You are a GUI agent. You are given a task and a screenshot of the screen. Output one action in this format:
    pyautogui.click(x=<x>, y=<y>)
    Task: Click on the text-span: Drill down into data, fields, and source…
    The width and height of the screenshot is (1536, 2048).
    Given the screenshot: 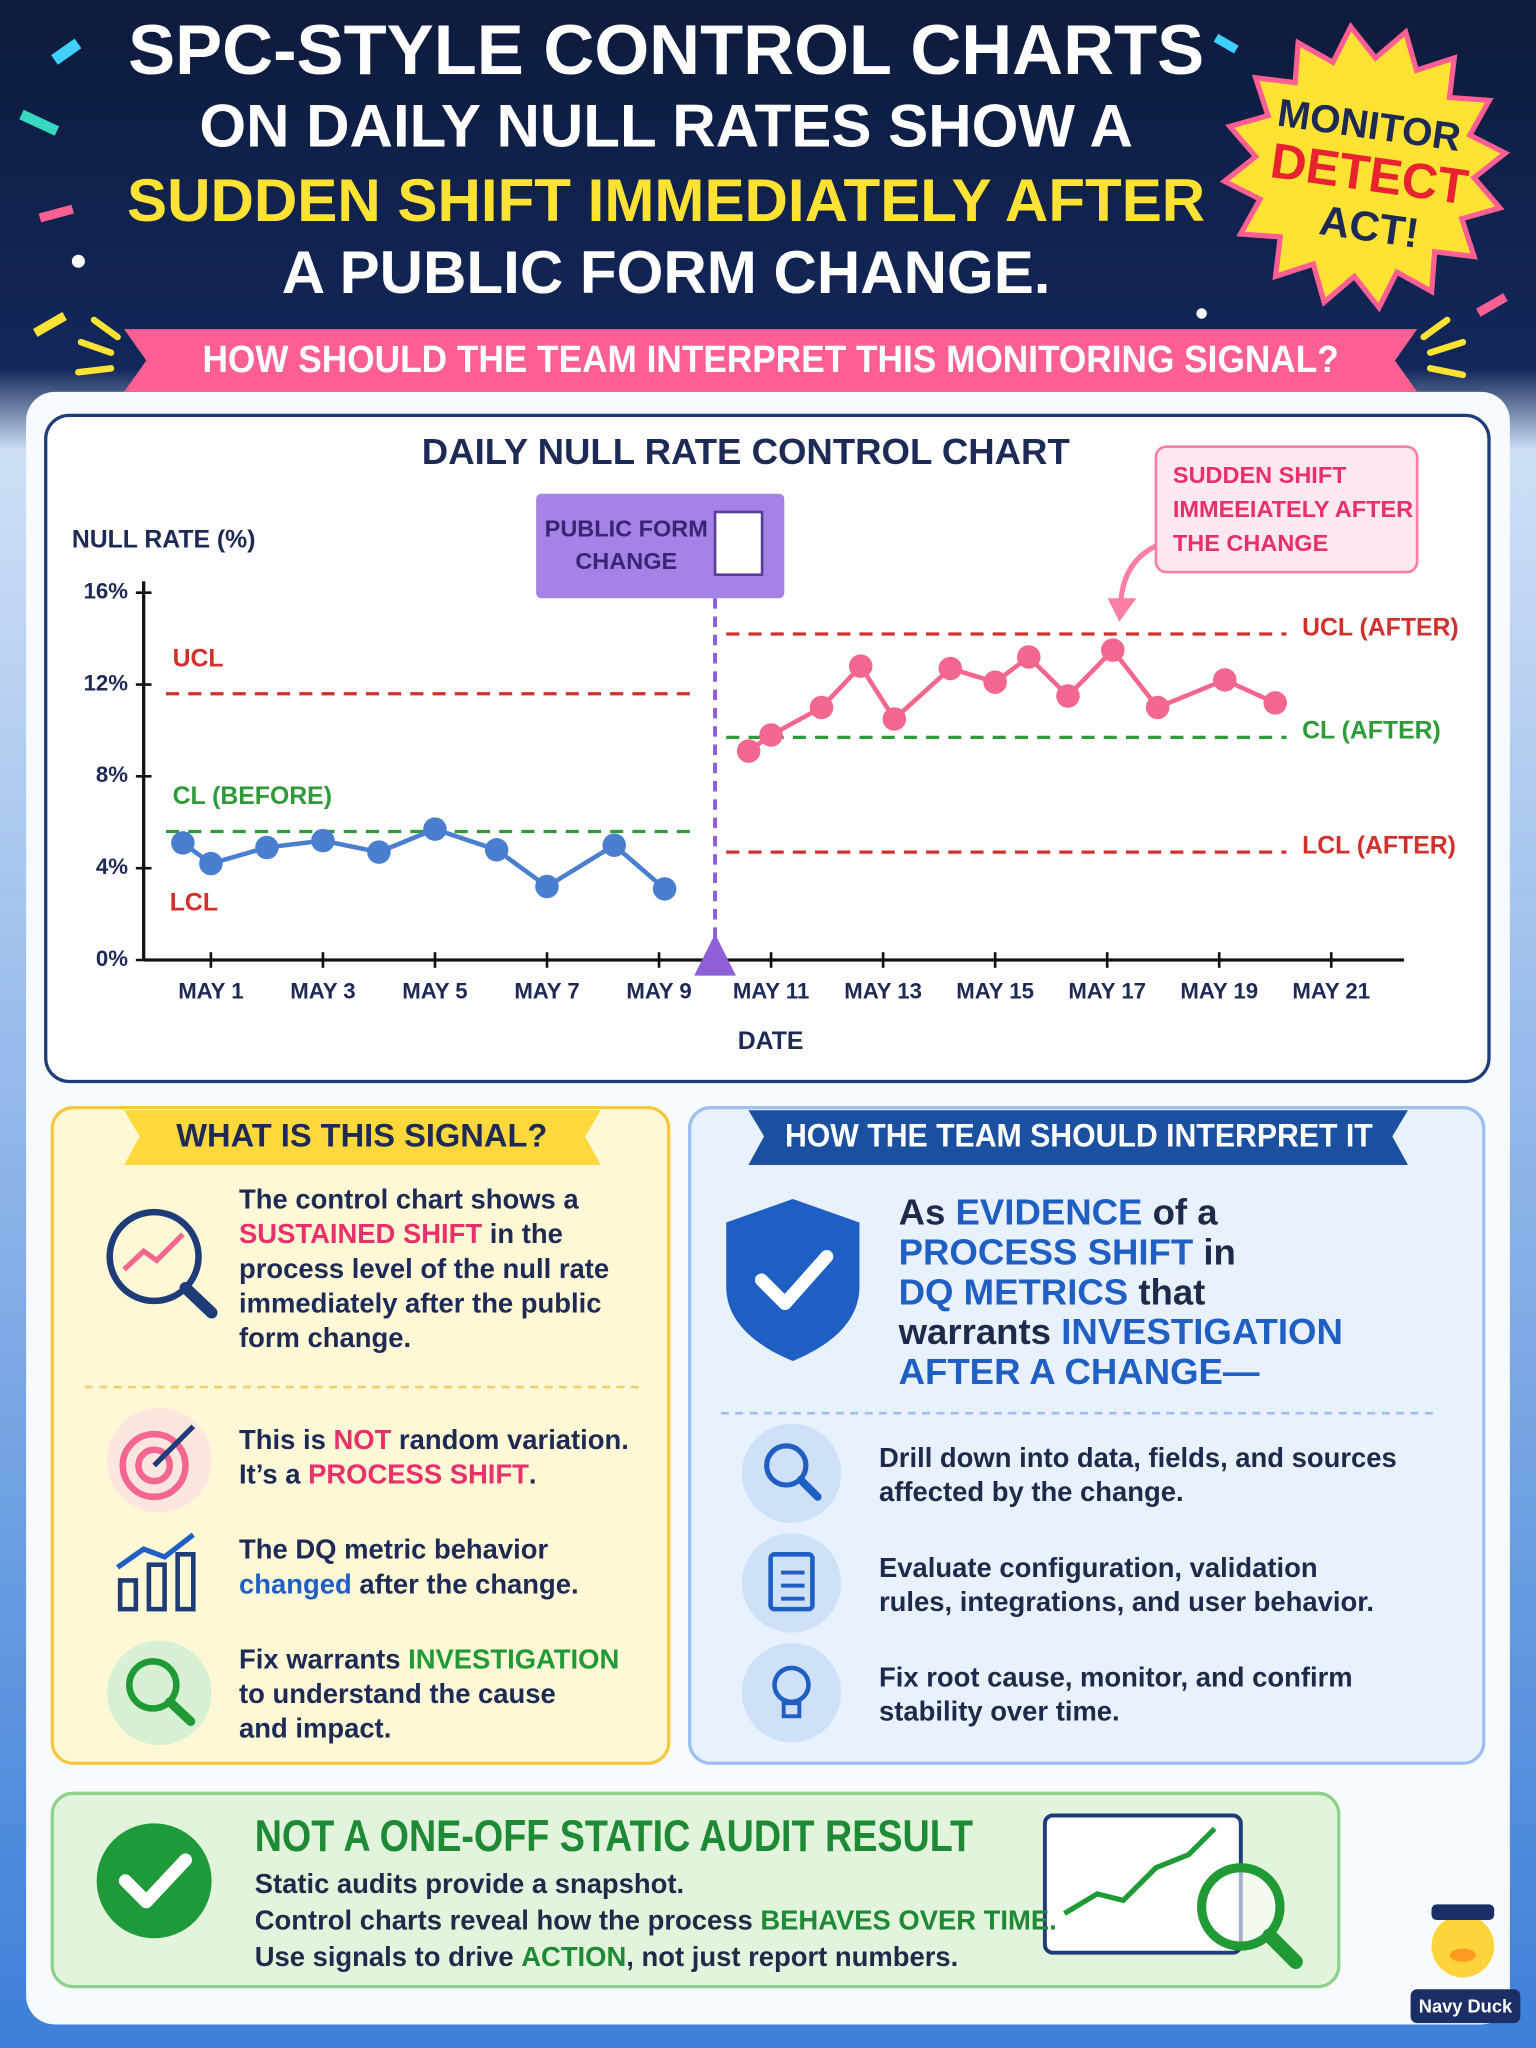 What is the action you would take?
    pyautogui.click(x=1138, y=1457)
    